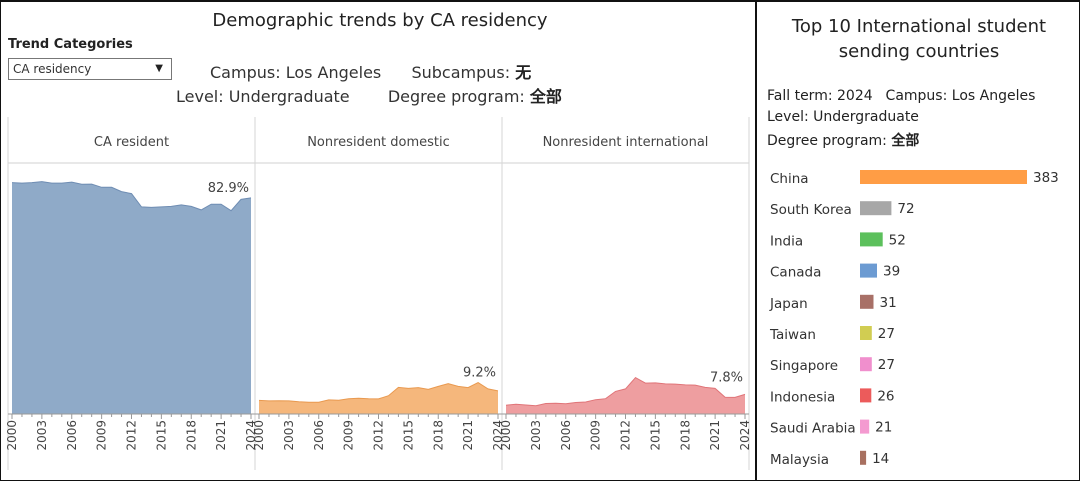  What do you see at coordinates (813, 429) in the screenshot?
I see `bar-category-label: Saudi Arabia` at bounding box center [813, 429].